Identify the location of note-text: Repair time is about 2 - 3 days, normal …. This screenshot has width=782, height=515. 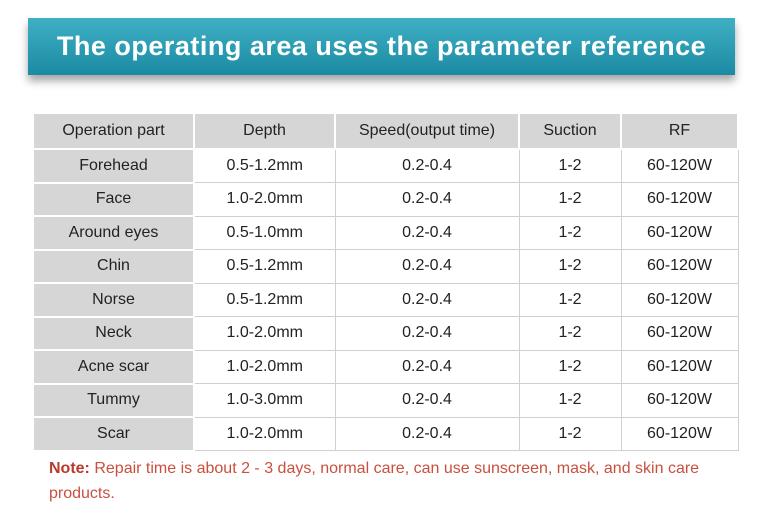
(374, 481).